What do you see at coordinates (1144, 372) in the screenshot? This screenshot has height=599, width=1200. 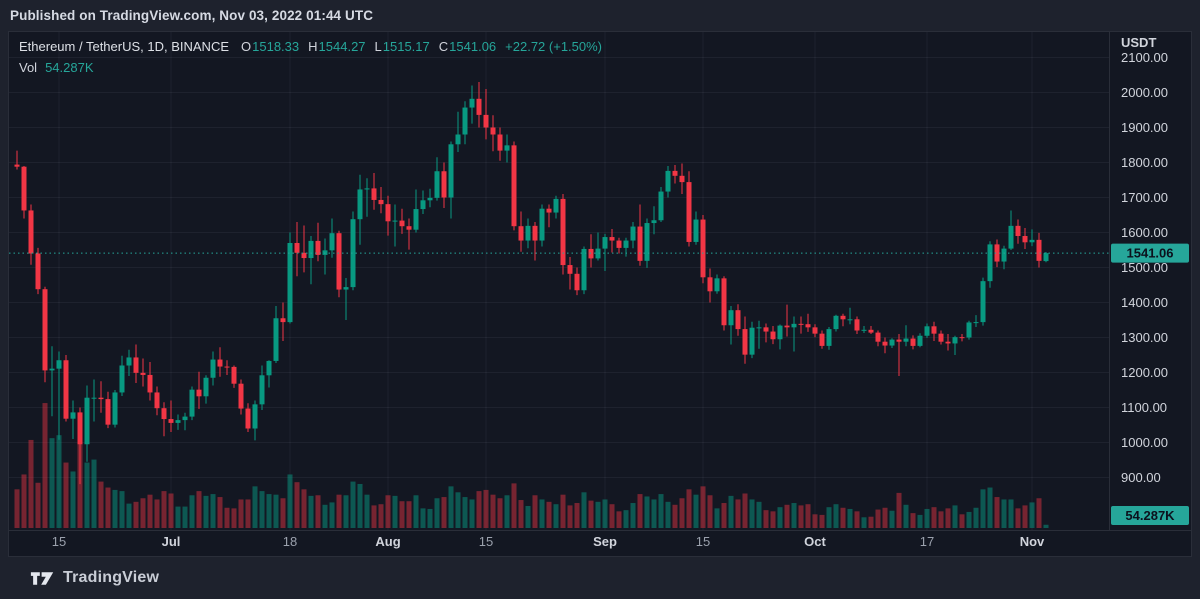 I see `svg-text: 1200.00` at bounding box center [1144, 372].